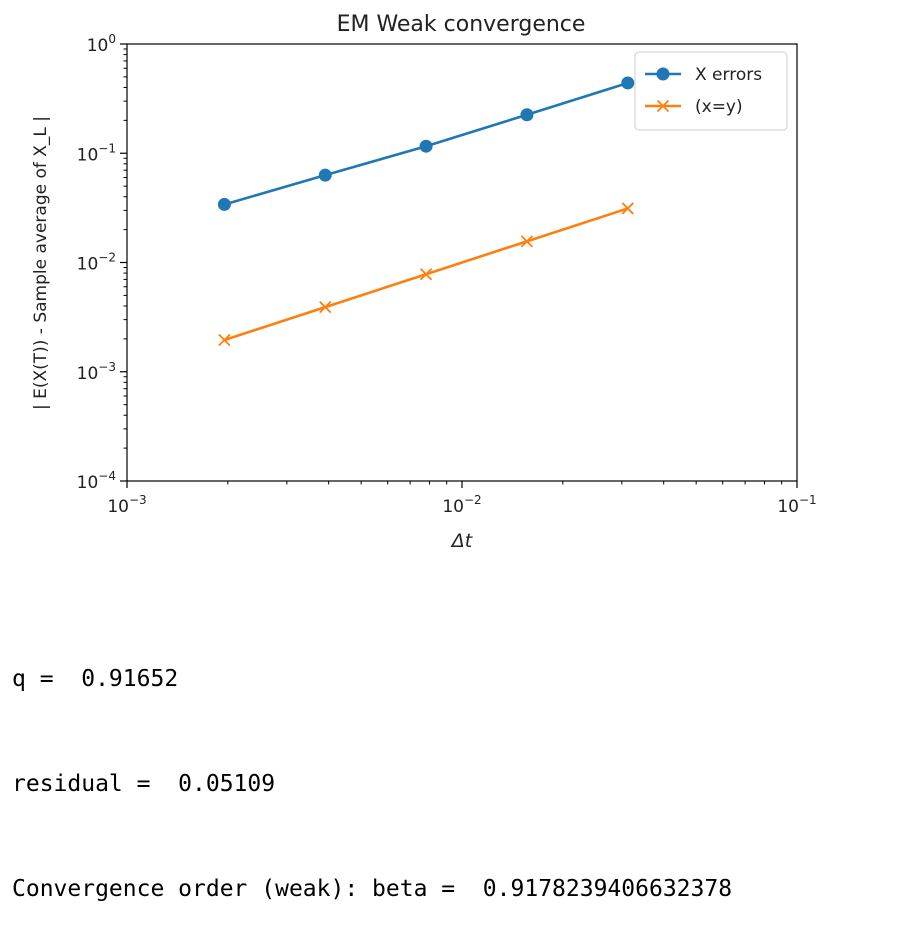  I want to click on x-tick-label: 10⁻², so click(461, 505).